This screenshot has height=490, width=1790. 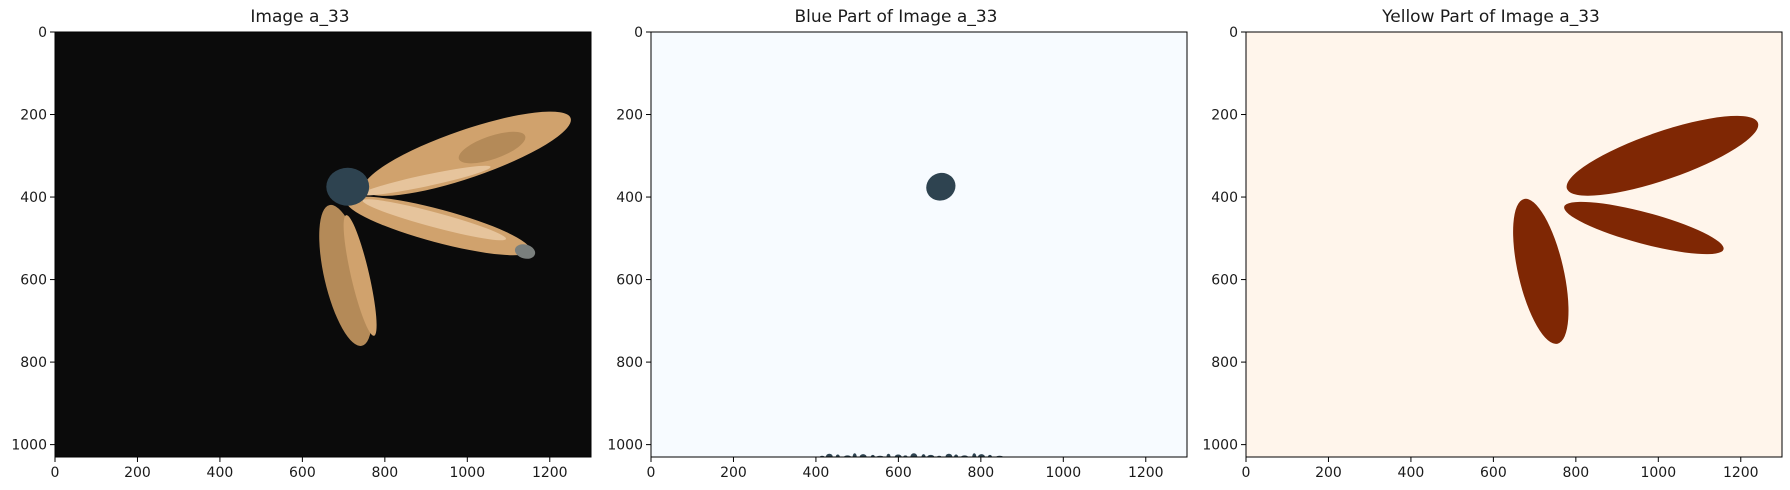 I want to click on upper-petal, so click(x=1662, y=155).